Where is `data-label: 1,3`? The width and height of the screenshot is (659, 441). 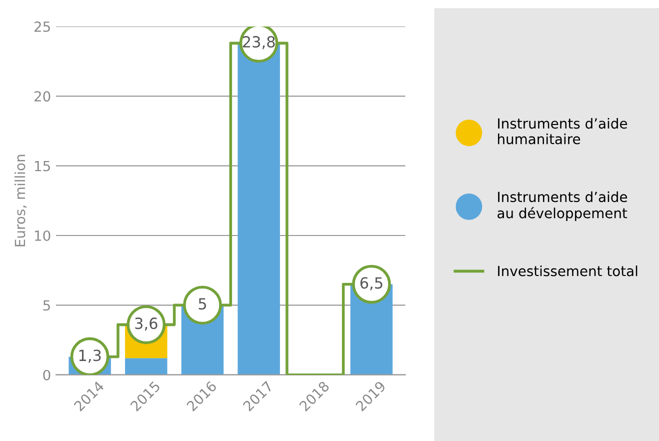 data-label: 1,3 is located at coordinates (90, 356).